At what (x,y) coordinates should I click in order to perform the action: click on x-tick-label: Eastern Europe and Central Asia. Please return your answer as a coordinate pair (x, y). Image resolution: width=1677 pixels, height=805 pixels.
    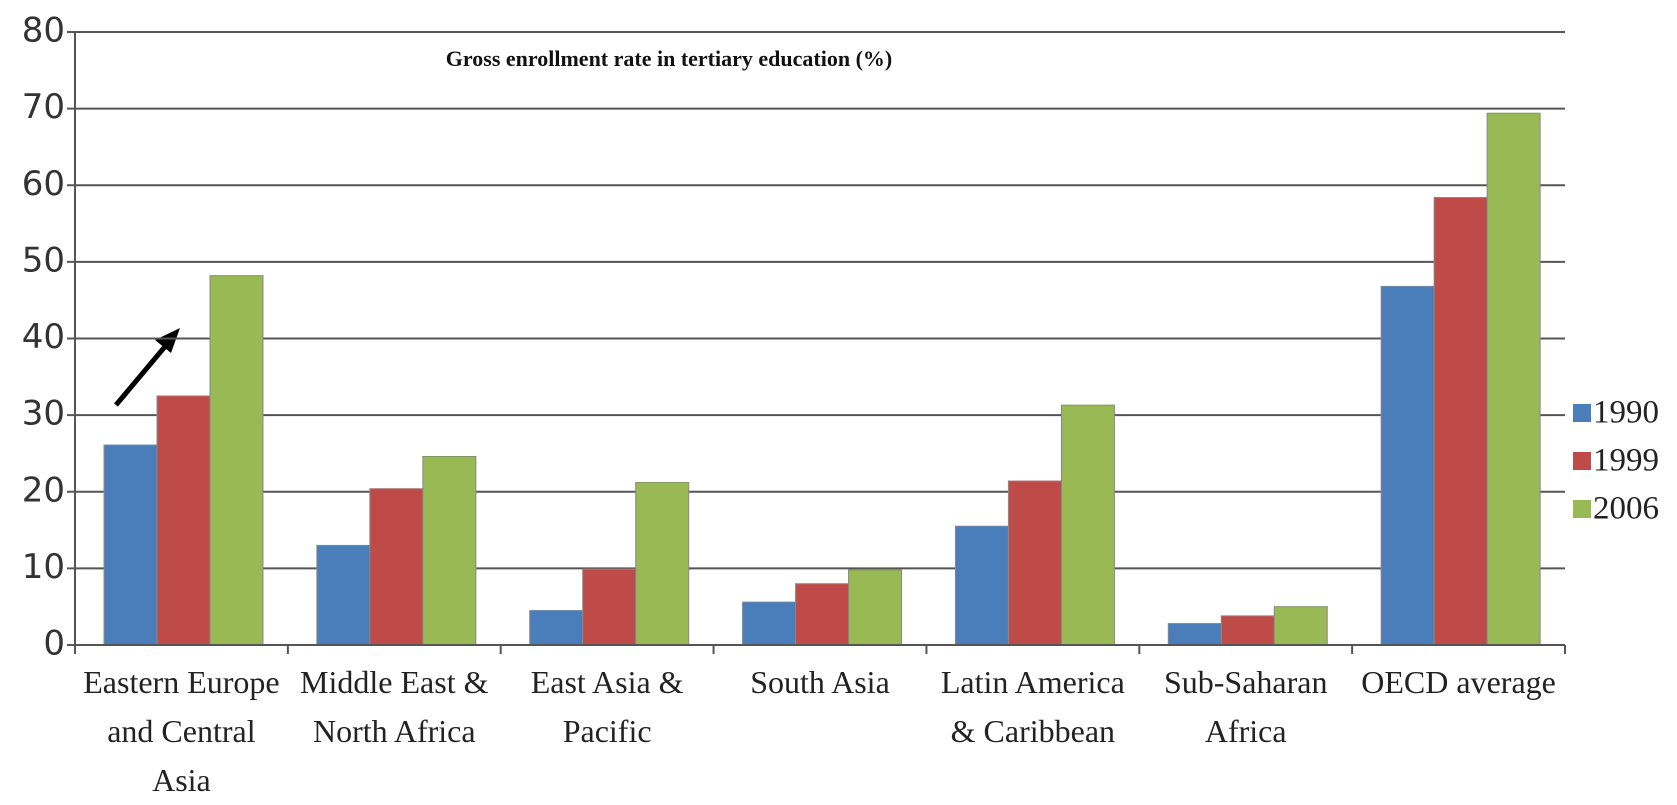
    Looking at the image, I should click on (181, 731).